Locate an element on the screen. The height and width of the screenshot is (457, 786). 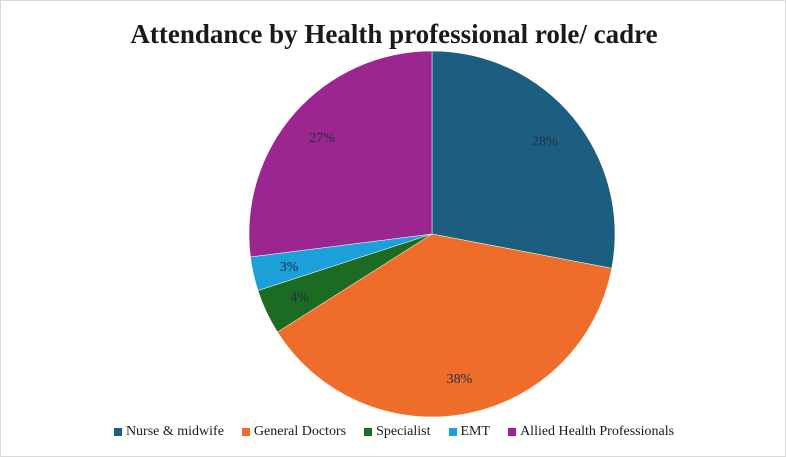
legend-item: Specialist is located at coordinates (397, 432).